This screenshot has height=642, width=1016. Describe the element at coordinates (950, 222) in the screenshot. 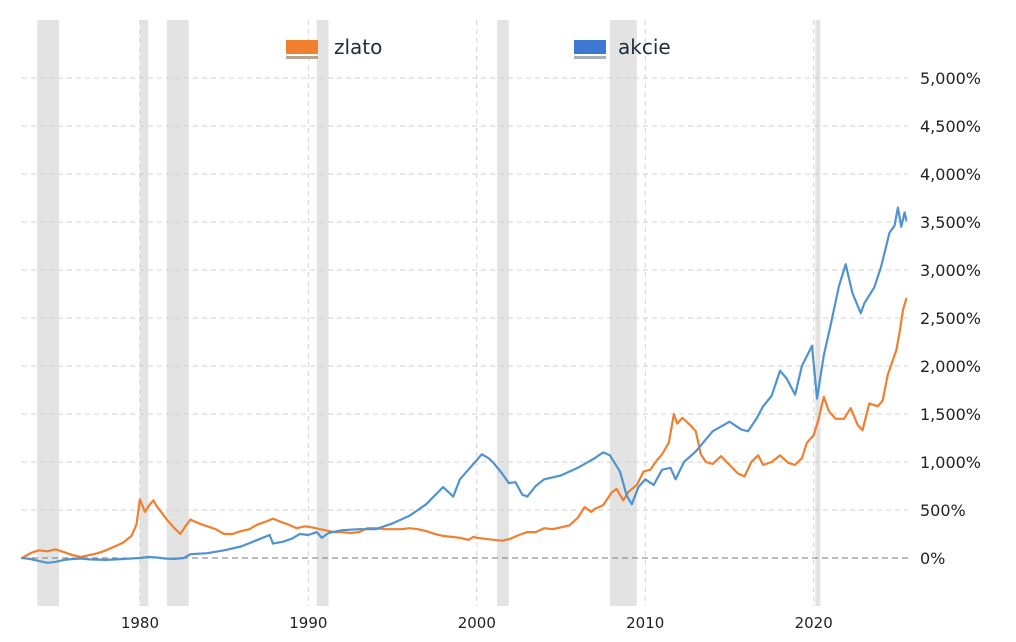

I see `y-tick-label: 3,500%` at that location.